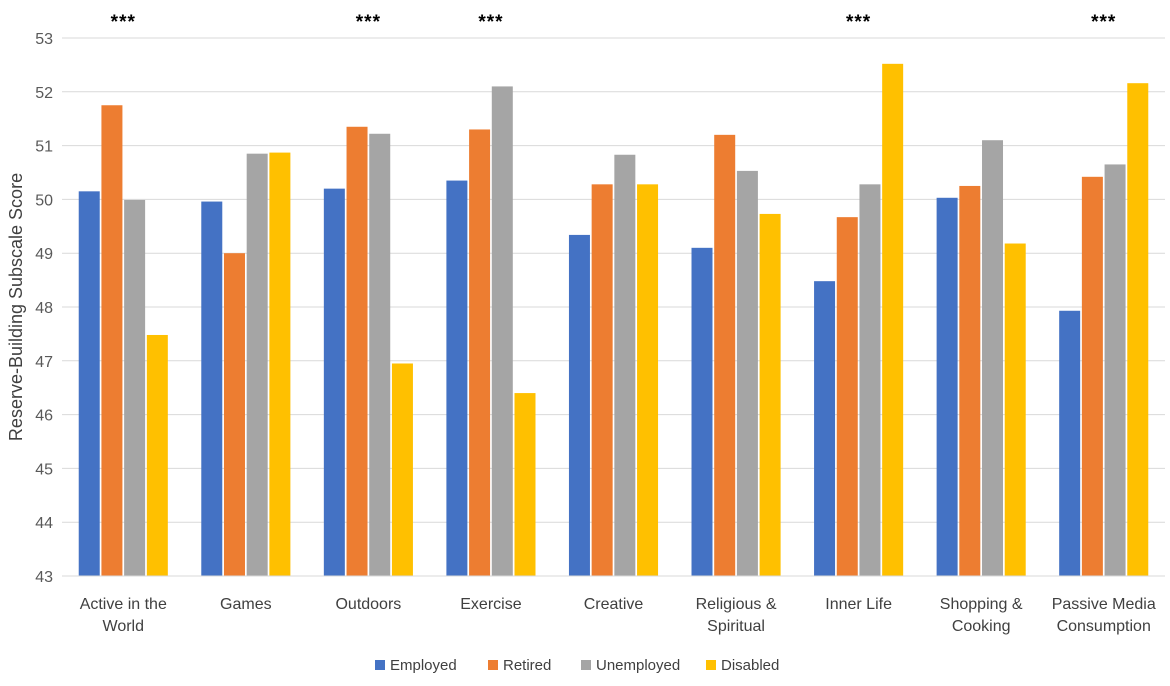 Image resolution: width=1170 pixels, height=686 pixels. I want to click on y-tick-label: 51, so click(44, 147).